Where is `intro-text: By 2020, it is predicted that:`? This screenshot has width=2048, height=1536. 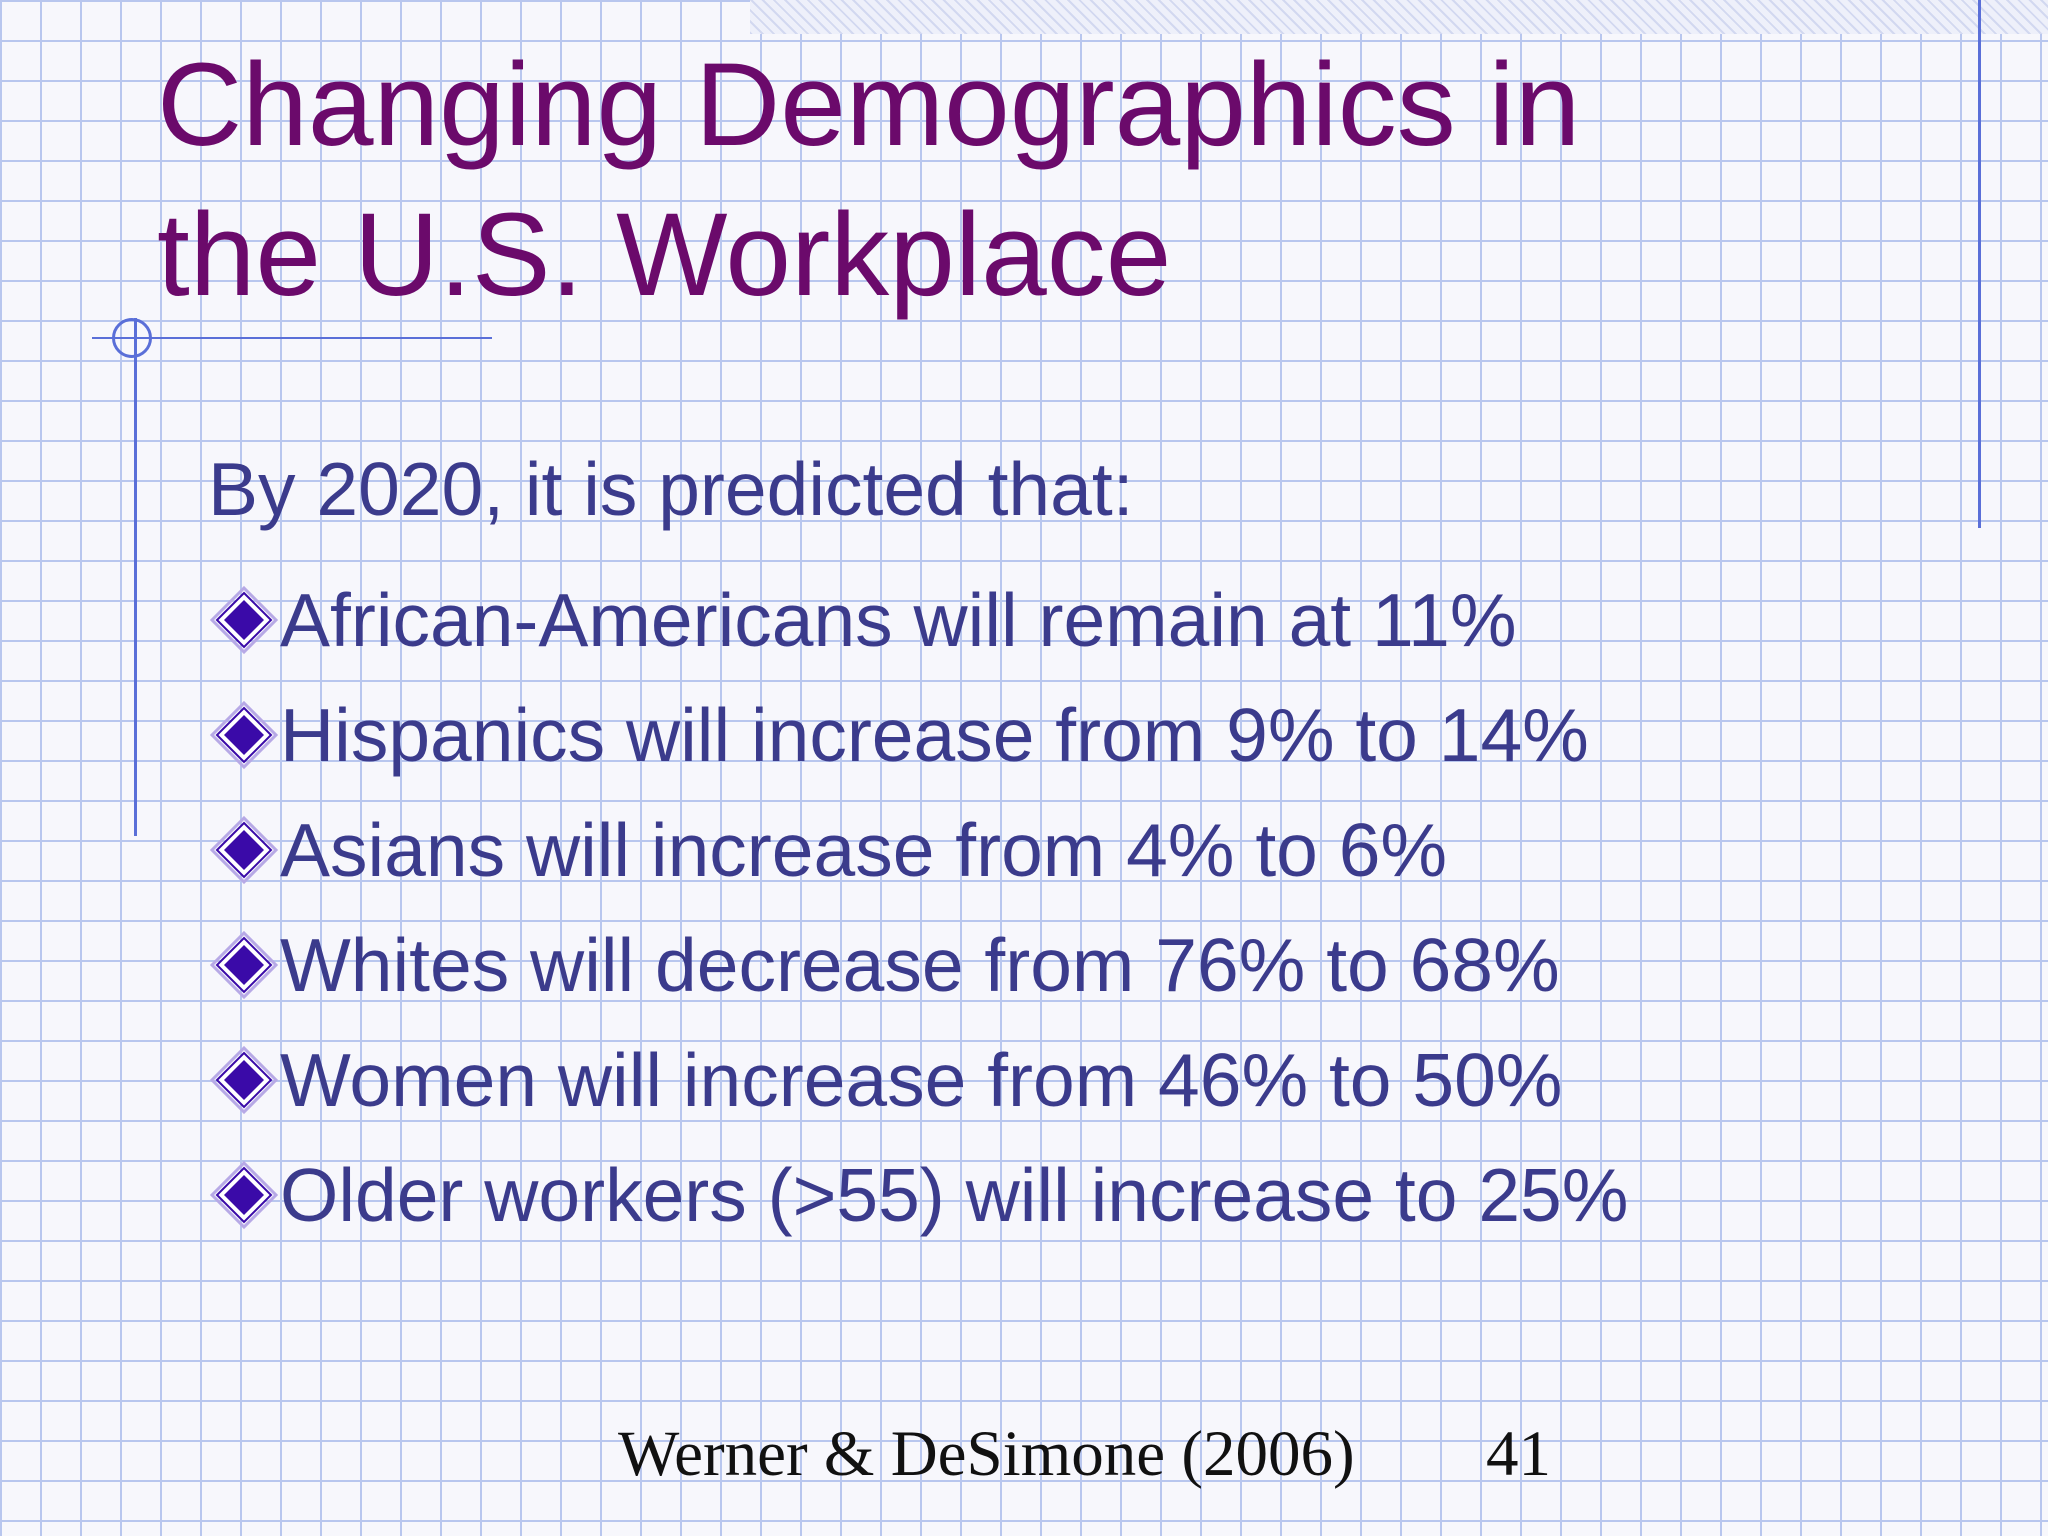 intro-text: By 2020, it is predicted that: is located at coordinates (671, 489).